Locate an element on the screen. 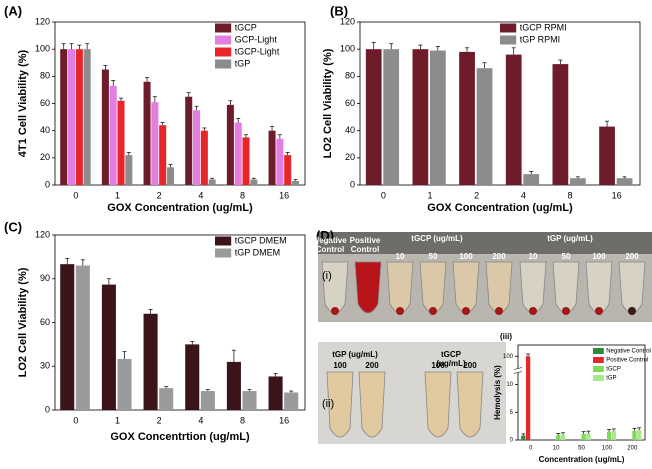  photo-text: 10 is located at coordinates (533, 256).